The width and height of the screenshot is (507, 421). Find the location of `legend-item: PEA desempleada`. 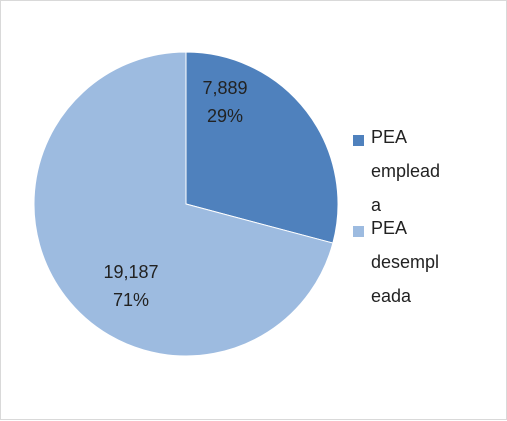

legend-item: PEA desempleada is located at coordinates (401, 265).